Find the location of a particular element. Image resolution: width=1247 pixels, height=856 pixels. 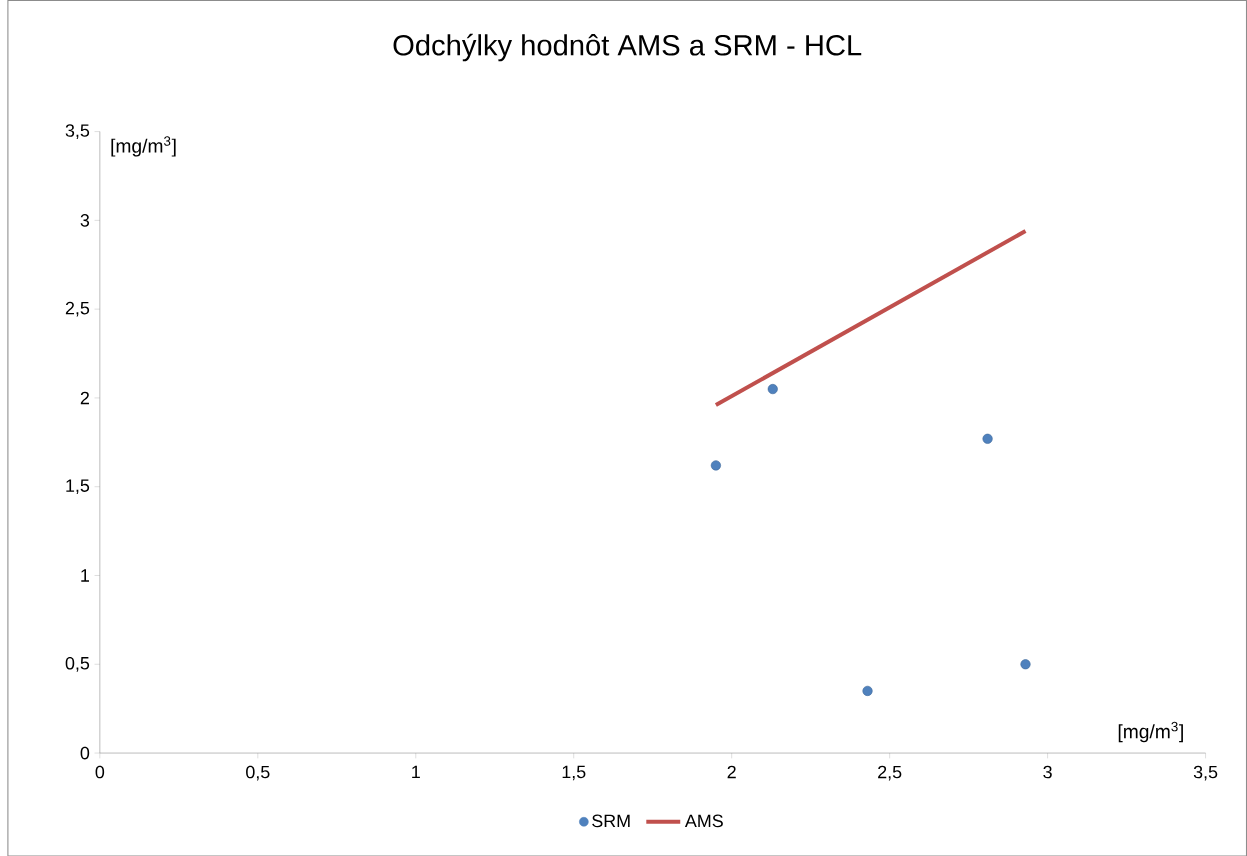

y-tick-label: 3 is located at coordinates (85, 220).